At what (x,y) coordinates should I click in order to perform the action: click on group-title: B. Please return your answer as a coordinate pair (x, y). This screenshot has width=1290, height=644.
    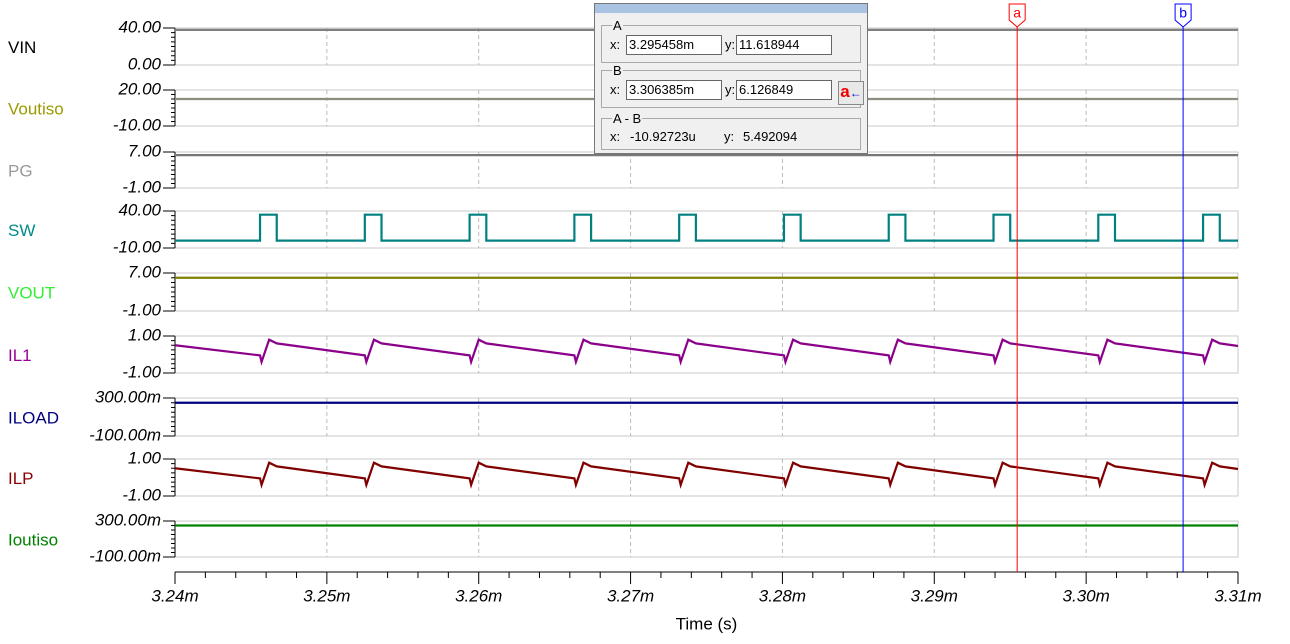
    Looking at the image, I should click on (617, 70).